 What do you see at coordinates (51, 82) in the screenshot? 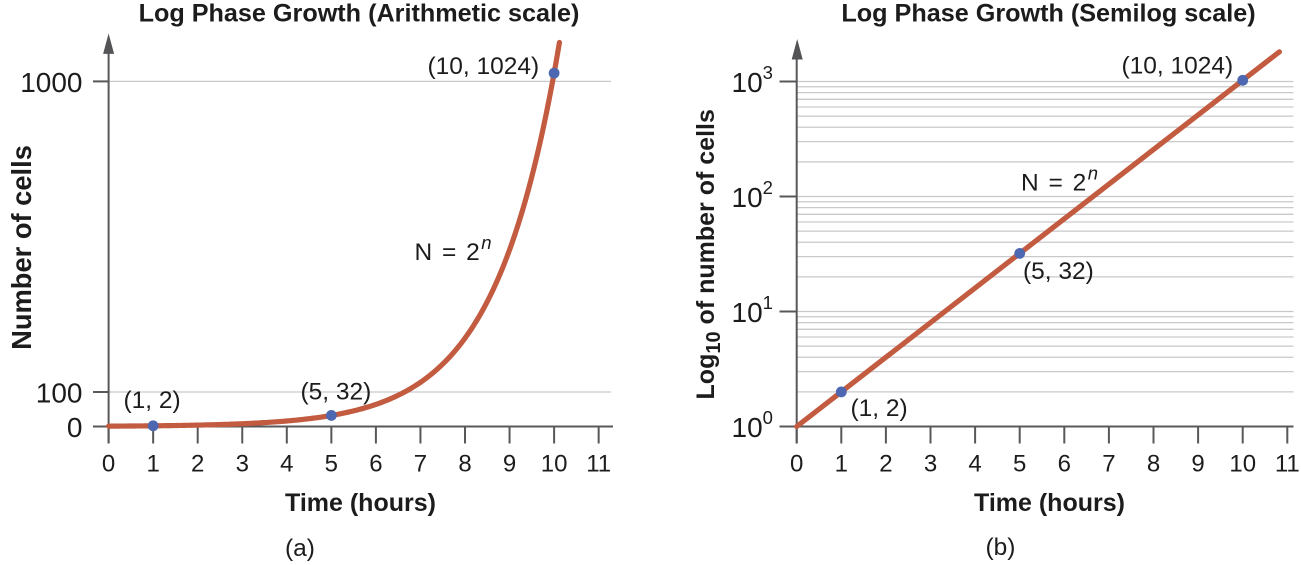
I see `svg-text: 1000` at bounding box center [51, 82].